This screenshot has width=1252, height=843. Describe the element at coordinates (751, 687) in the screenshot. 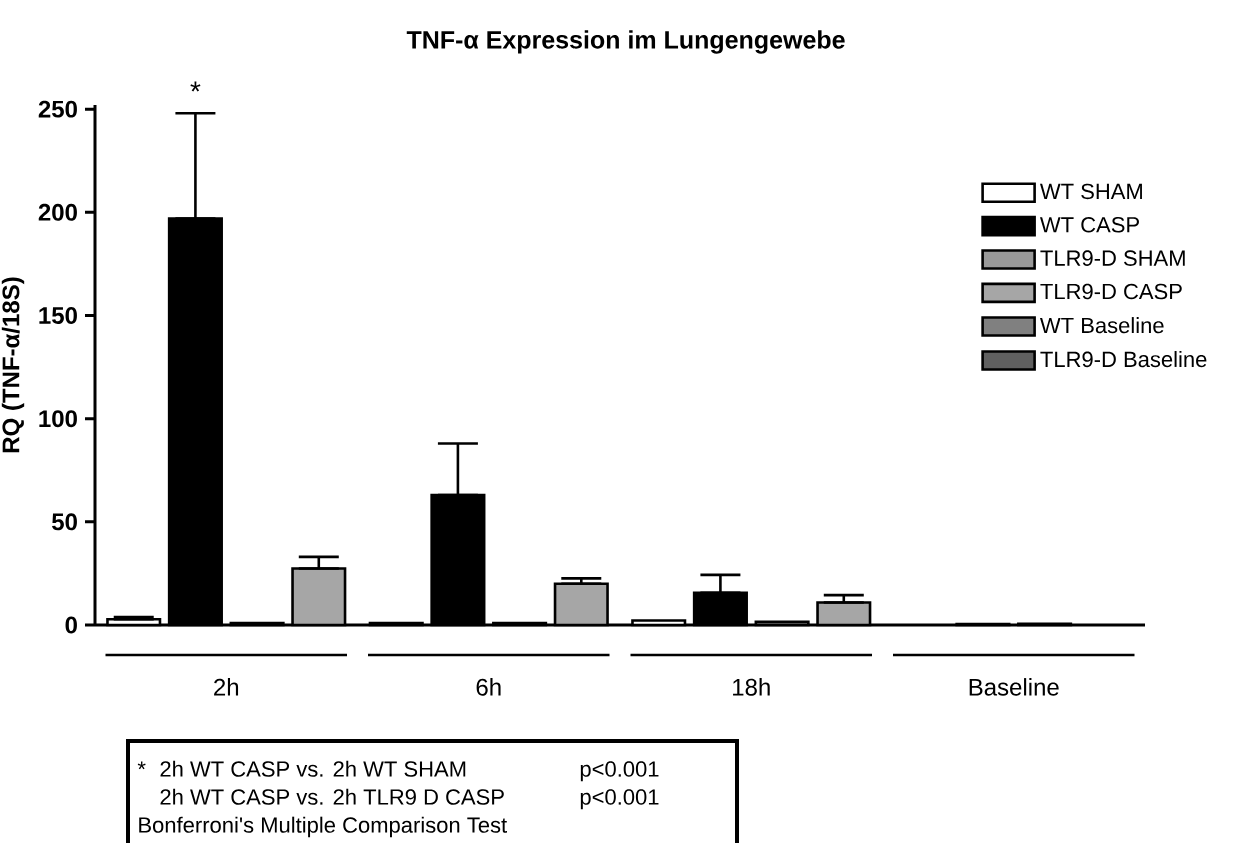

I see `x-tick-label: 18h` at that location.